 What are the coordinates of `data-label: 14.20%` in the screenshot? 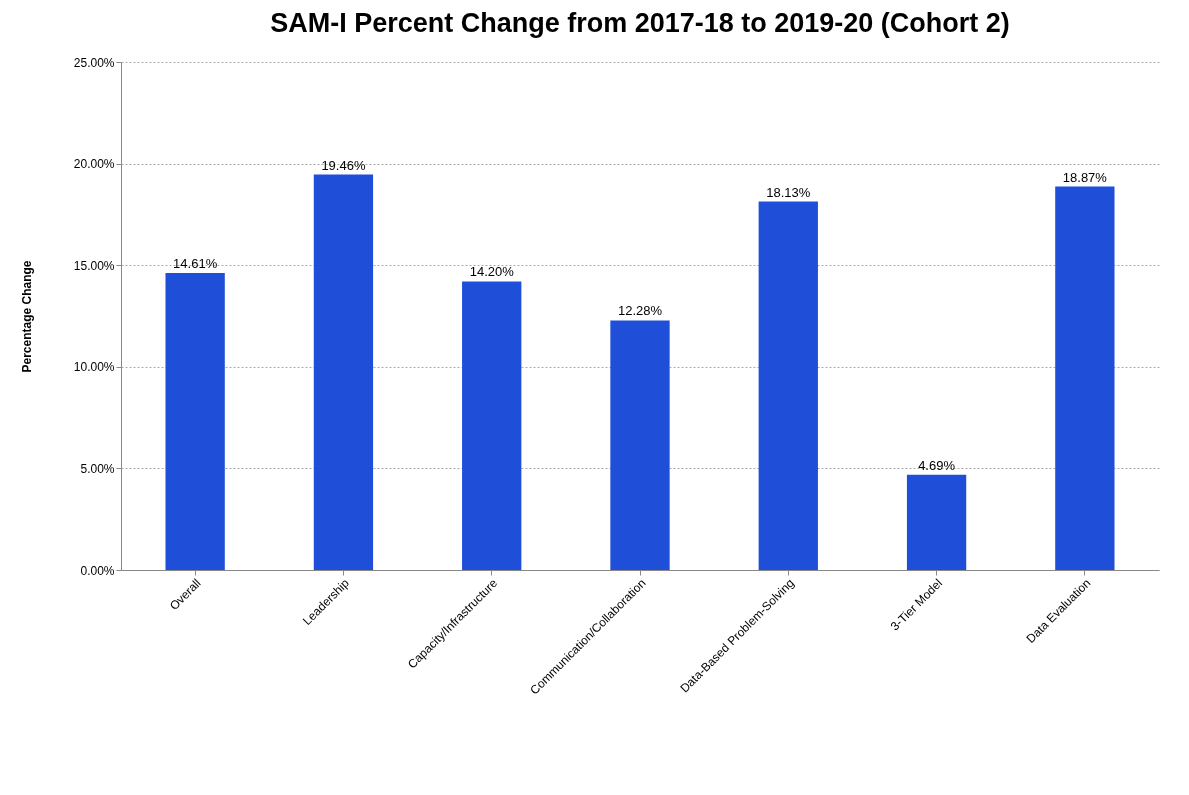 It's located at (492, 272).